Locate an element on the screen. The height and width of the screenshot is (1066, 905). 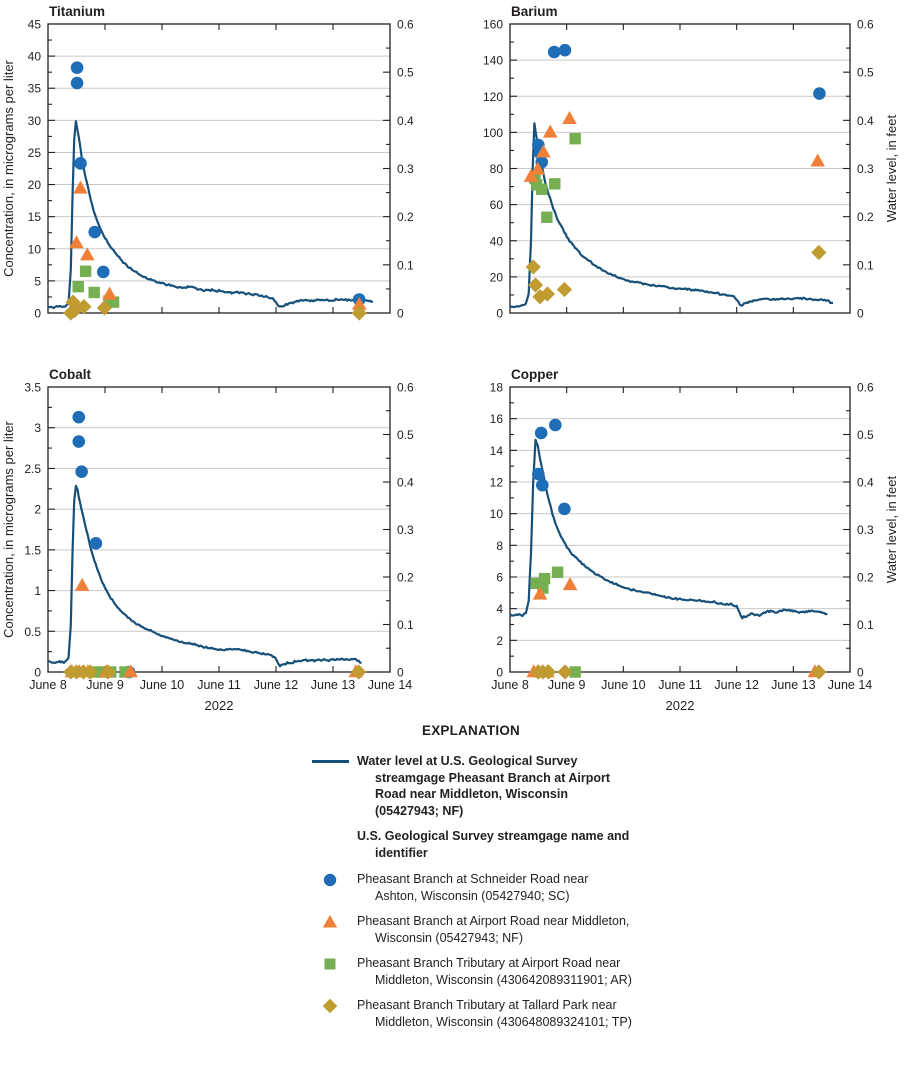
y-left-tick-label: 4 is located at coordinates (499, 609).